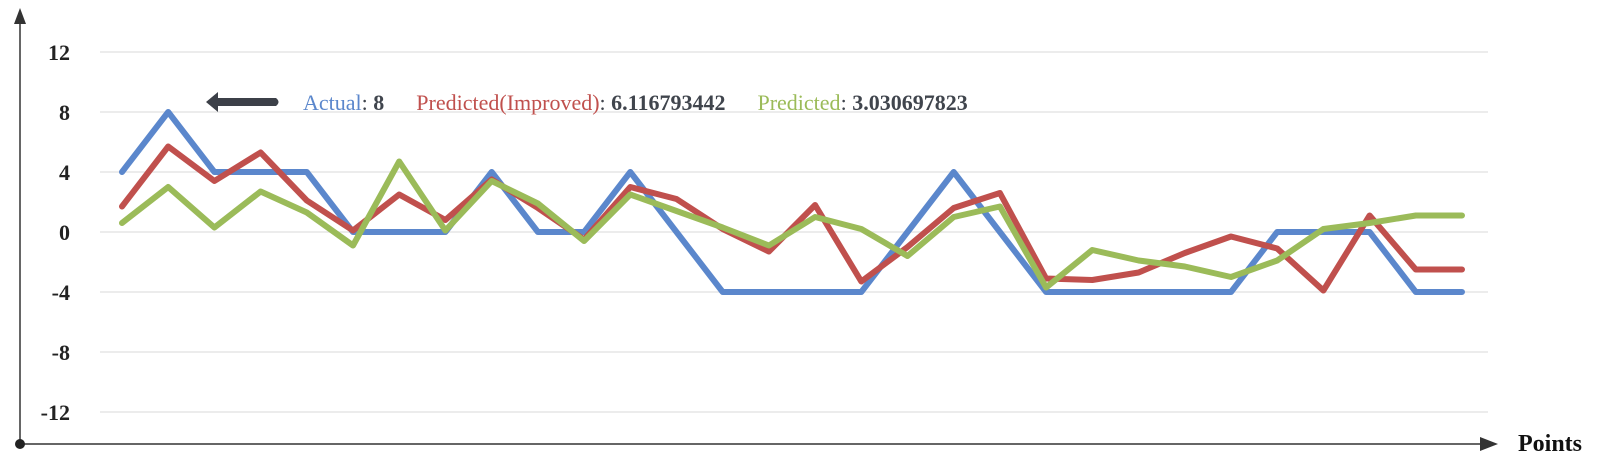 The image size is (1605, 469). What do you see at coordinates (332, 102) in the screenshot?
I see `readout-label: Actual` at bounding box center [332, 102].